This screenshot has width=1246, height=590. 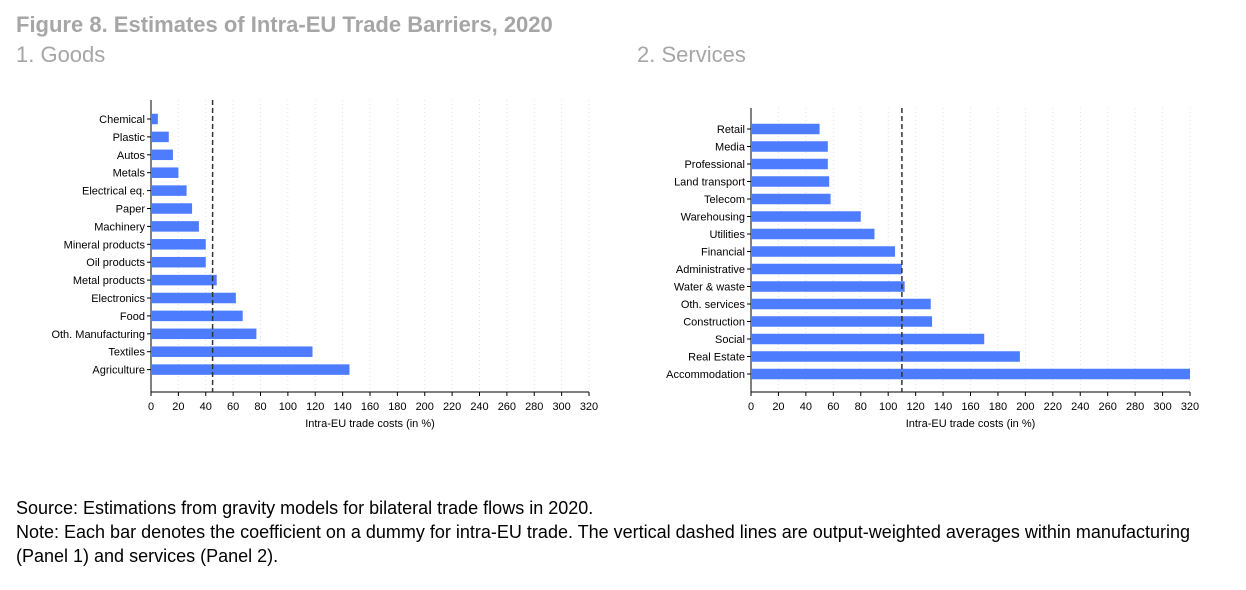 I want to click on services-category-label: Accommodation, so click(x=705, y=375).